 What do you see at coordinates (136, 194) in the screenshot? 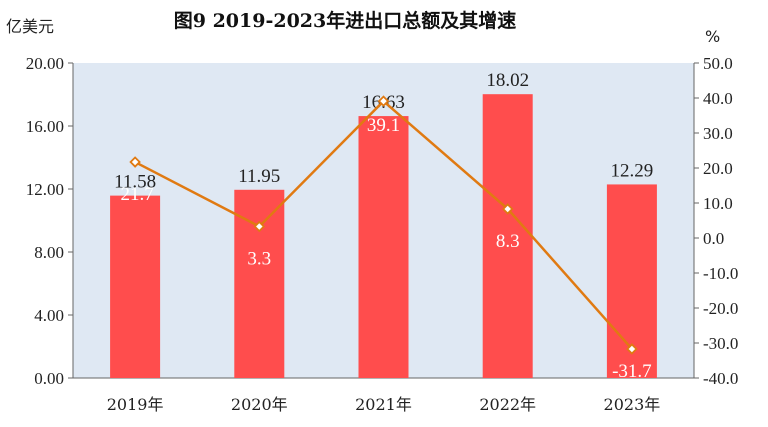
I see `growth-value-label: 21.7` at bounding box center [136, 194].